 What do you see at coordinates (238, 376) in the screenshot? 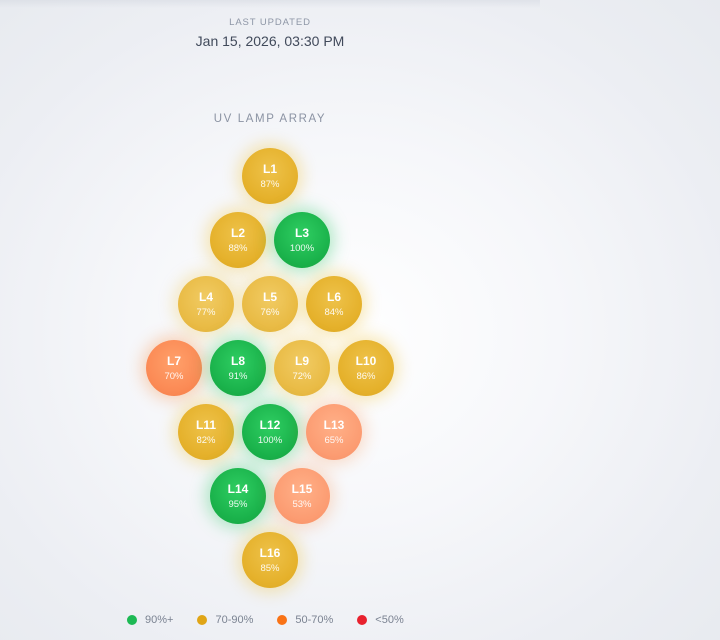
I see `lamp-percent: 91%` at bounding box center [238, 376].